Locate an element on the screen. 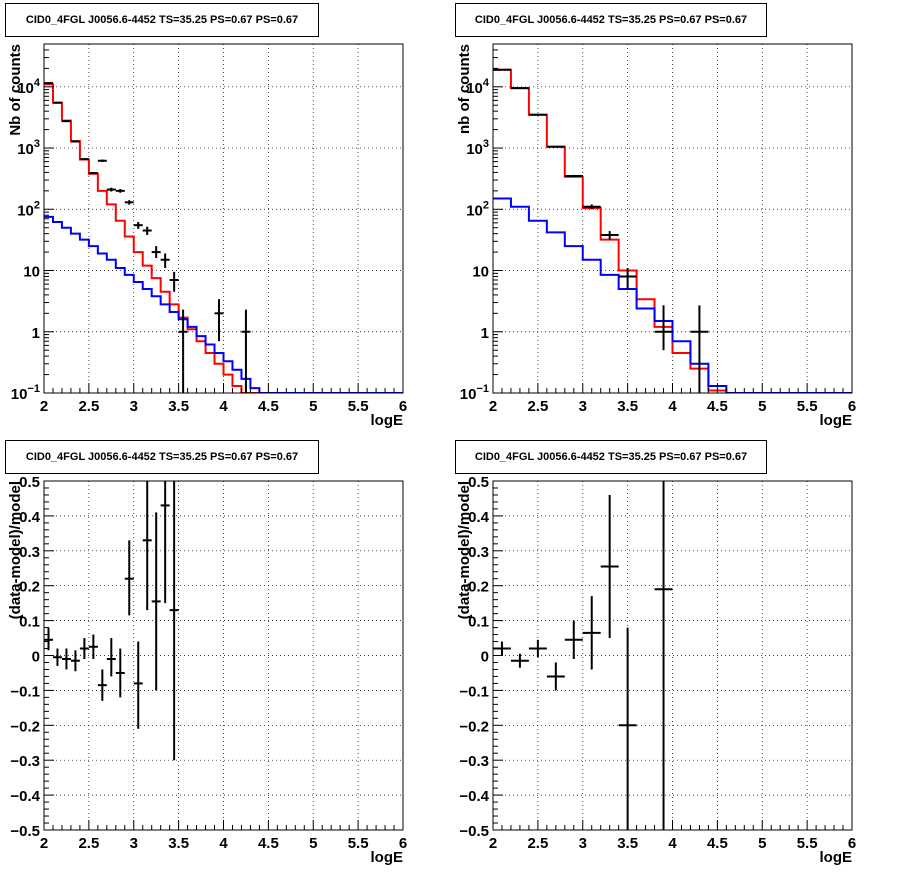  y-tick-label: 10 is located at coordinates (31, 272).